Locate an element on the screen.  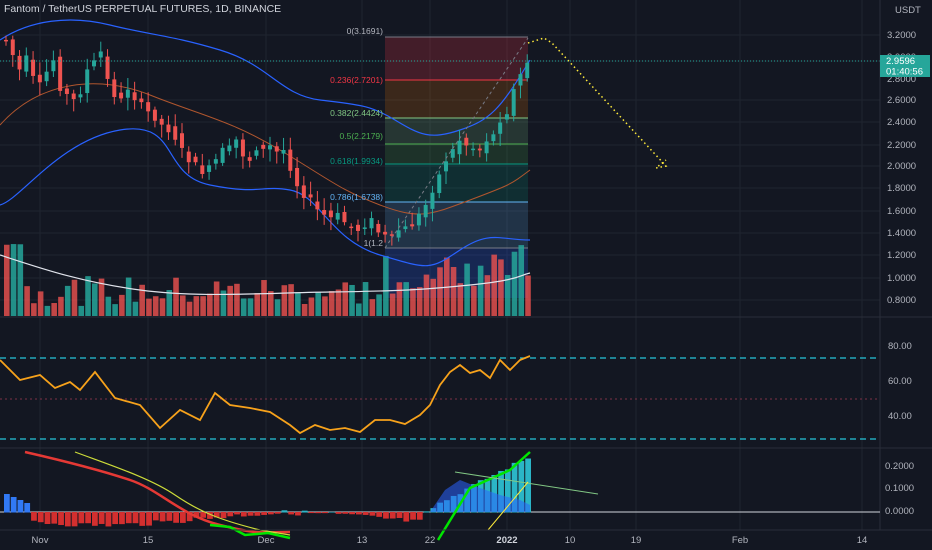
macd-trend-line is located at coordinates (182, 493).